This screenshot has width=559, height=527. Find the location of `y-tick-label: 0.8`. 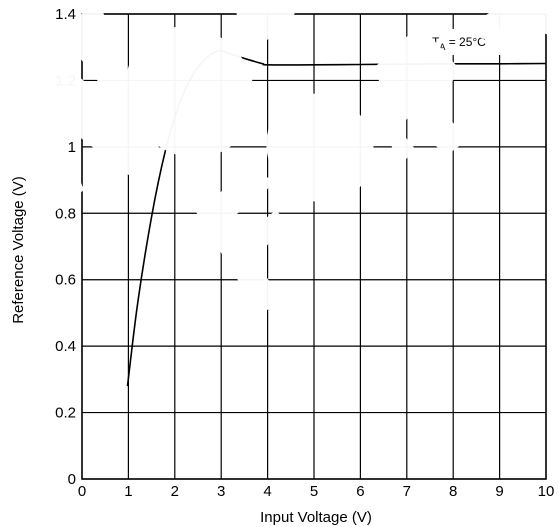

y-tick-label: 0.8 is located at coordinates (65, 213).